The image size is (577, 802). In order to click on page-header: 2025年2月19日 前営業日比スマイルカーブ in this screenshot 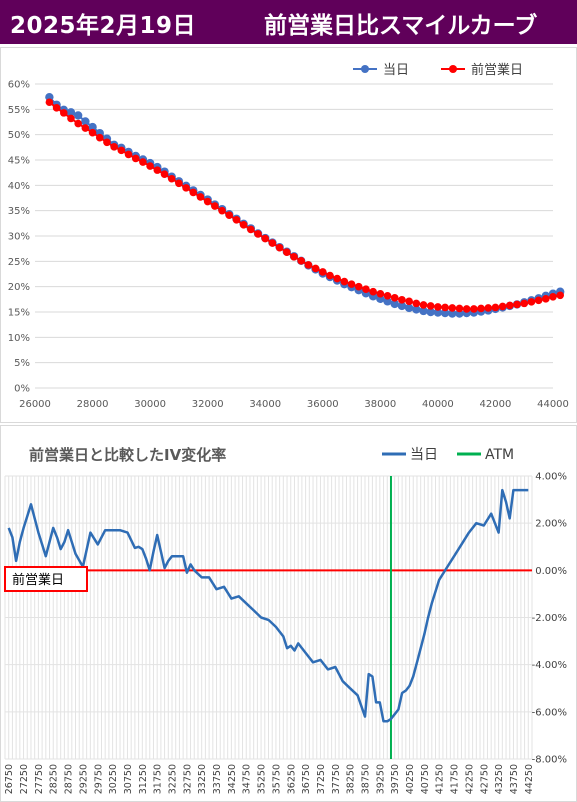, I will do `click(288, 22)`.